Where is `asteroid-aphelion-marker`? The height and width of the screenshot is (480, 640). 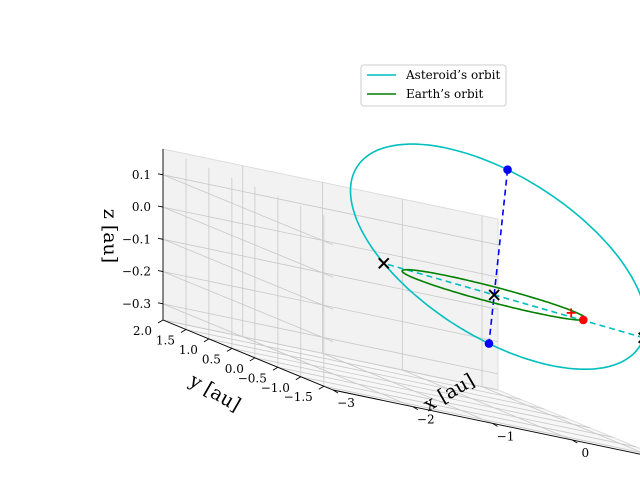
asteroid-aphelion-marker is located at coordinates (507, 170).